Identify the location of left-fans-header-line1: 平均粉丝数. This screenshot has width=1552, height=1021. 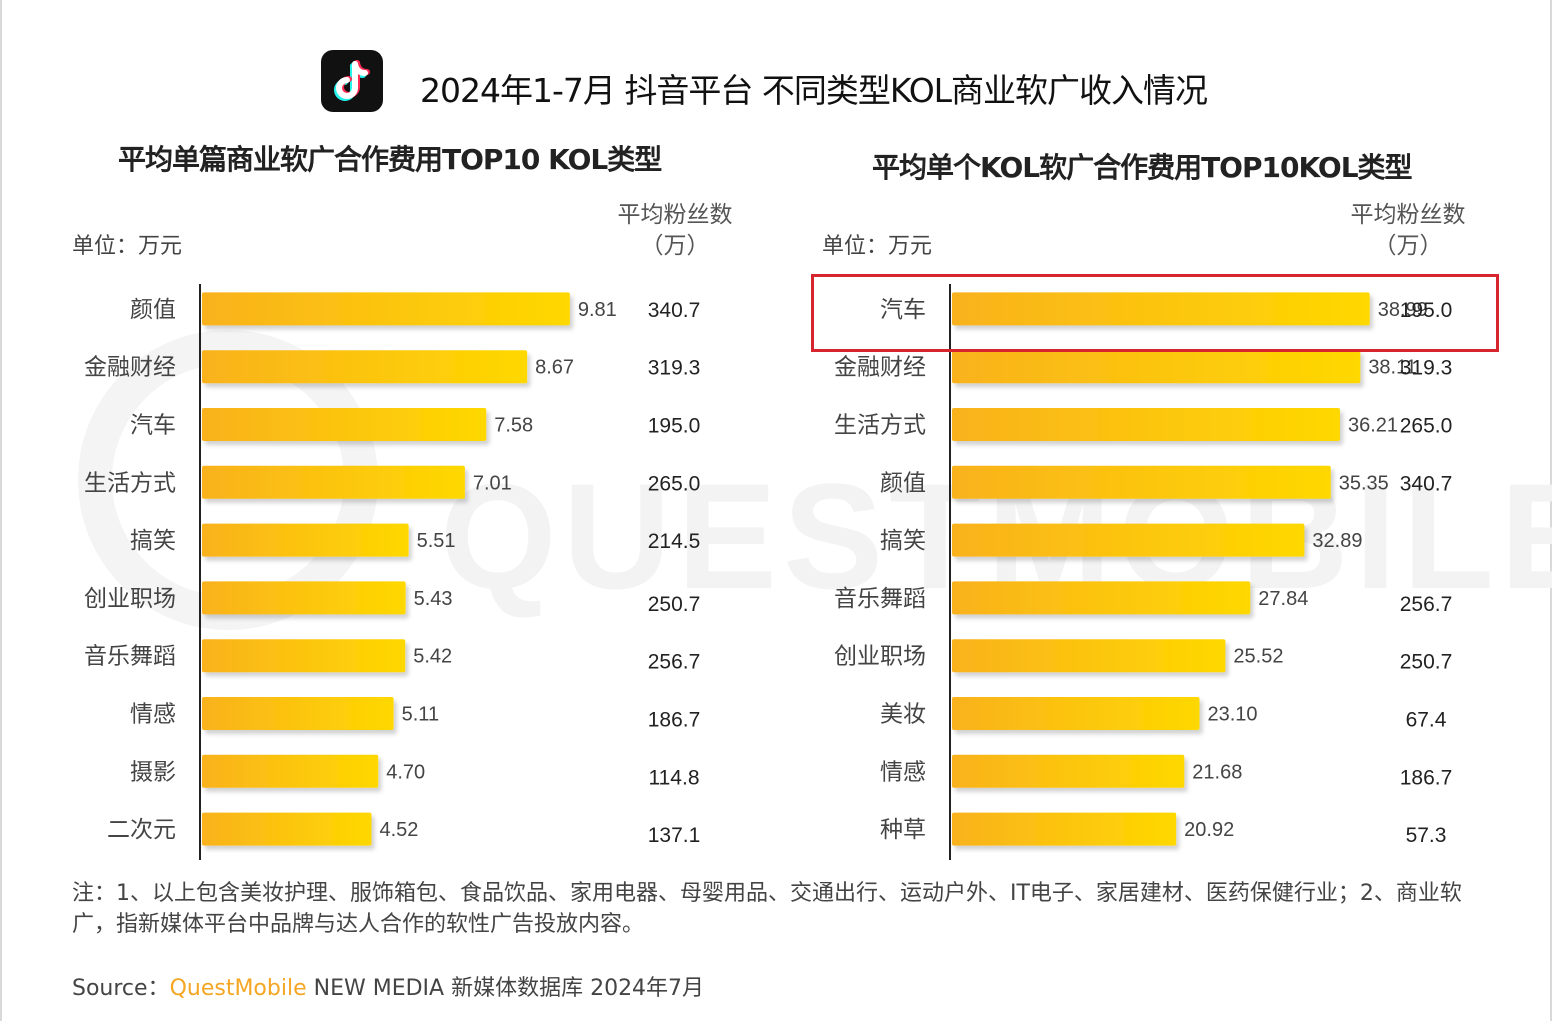
(675, 215).